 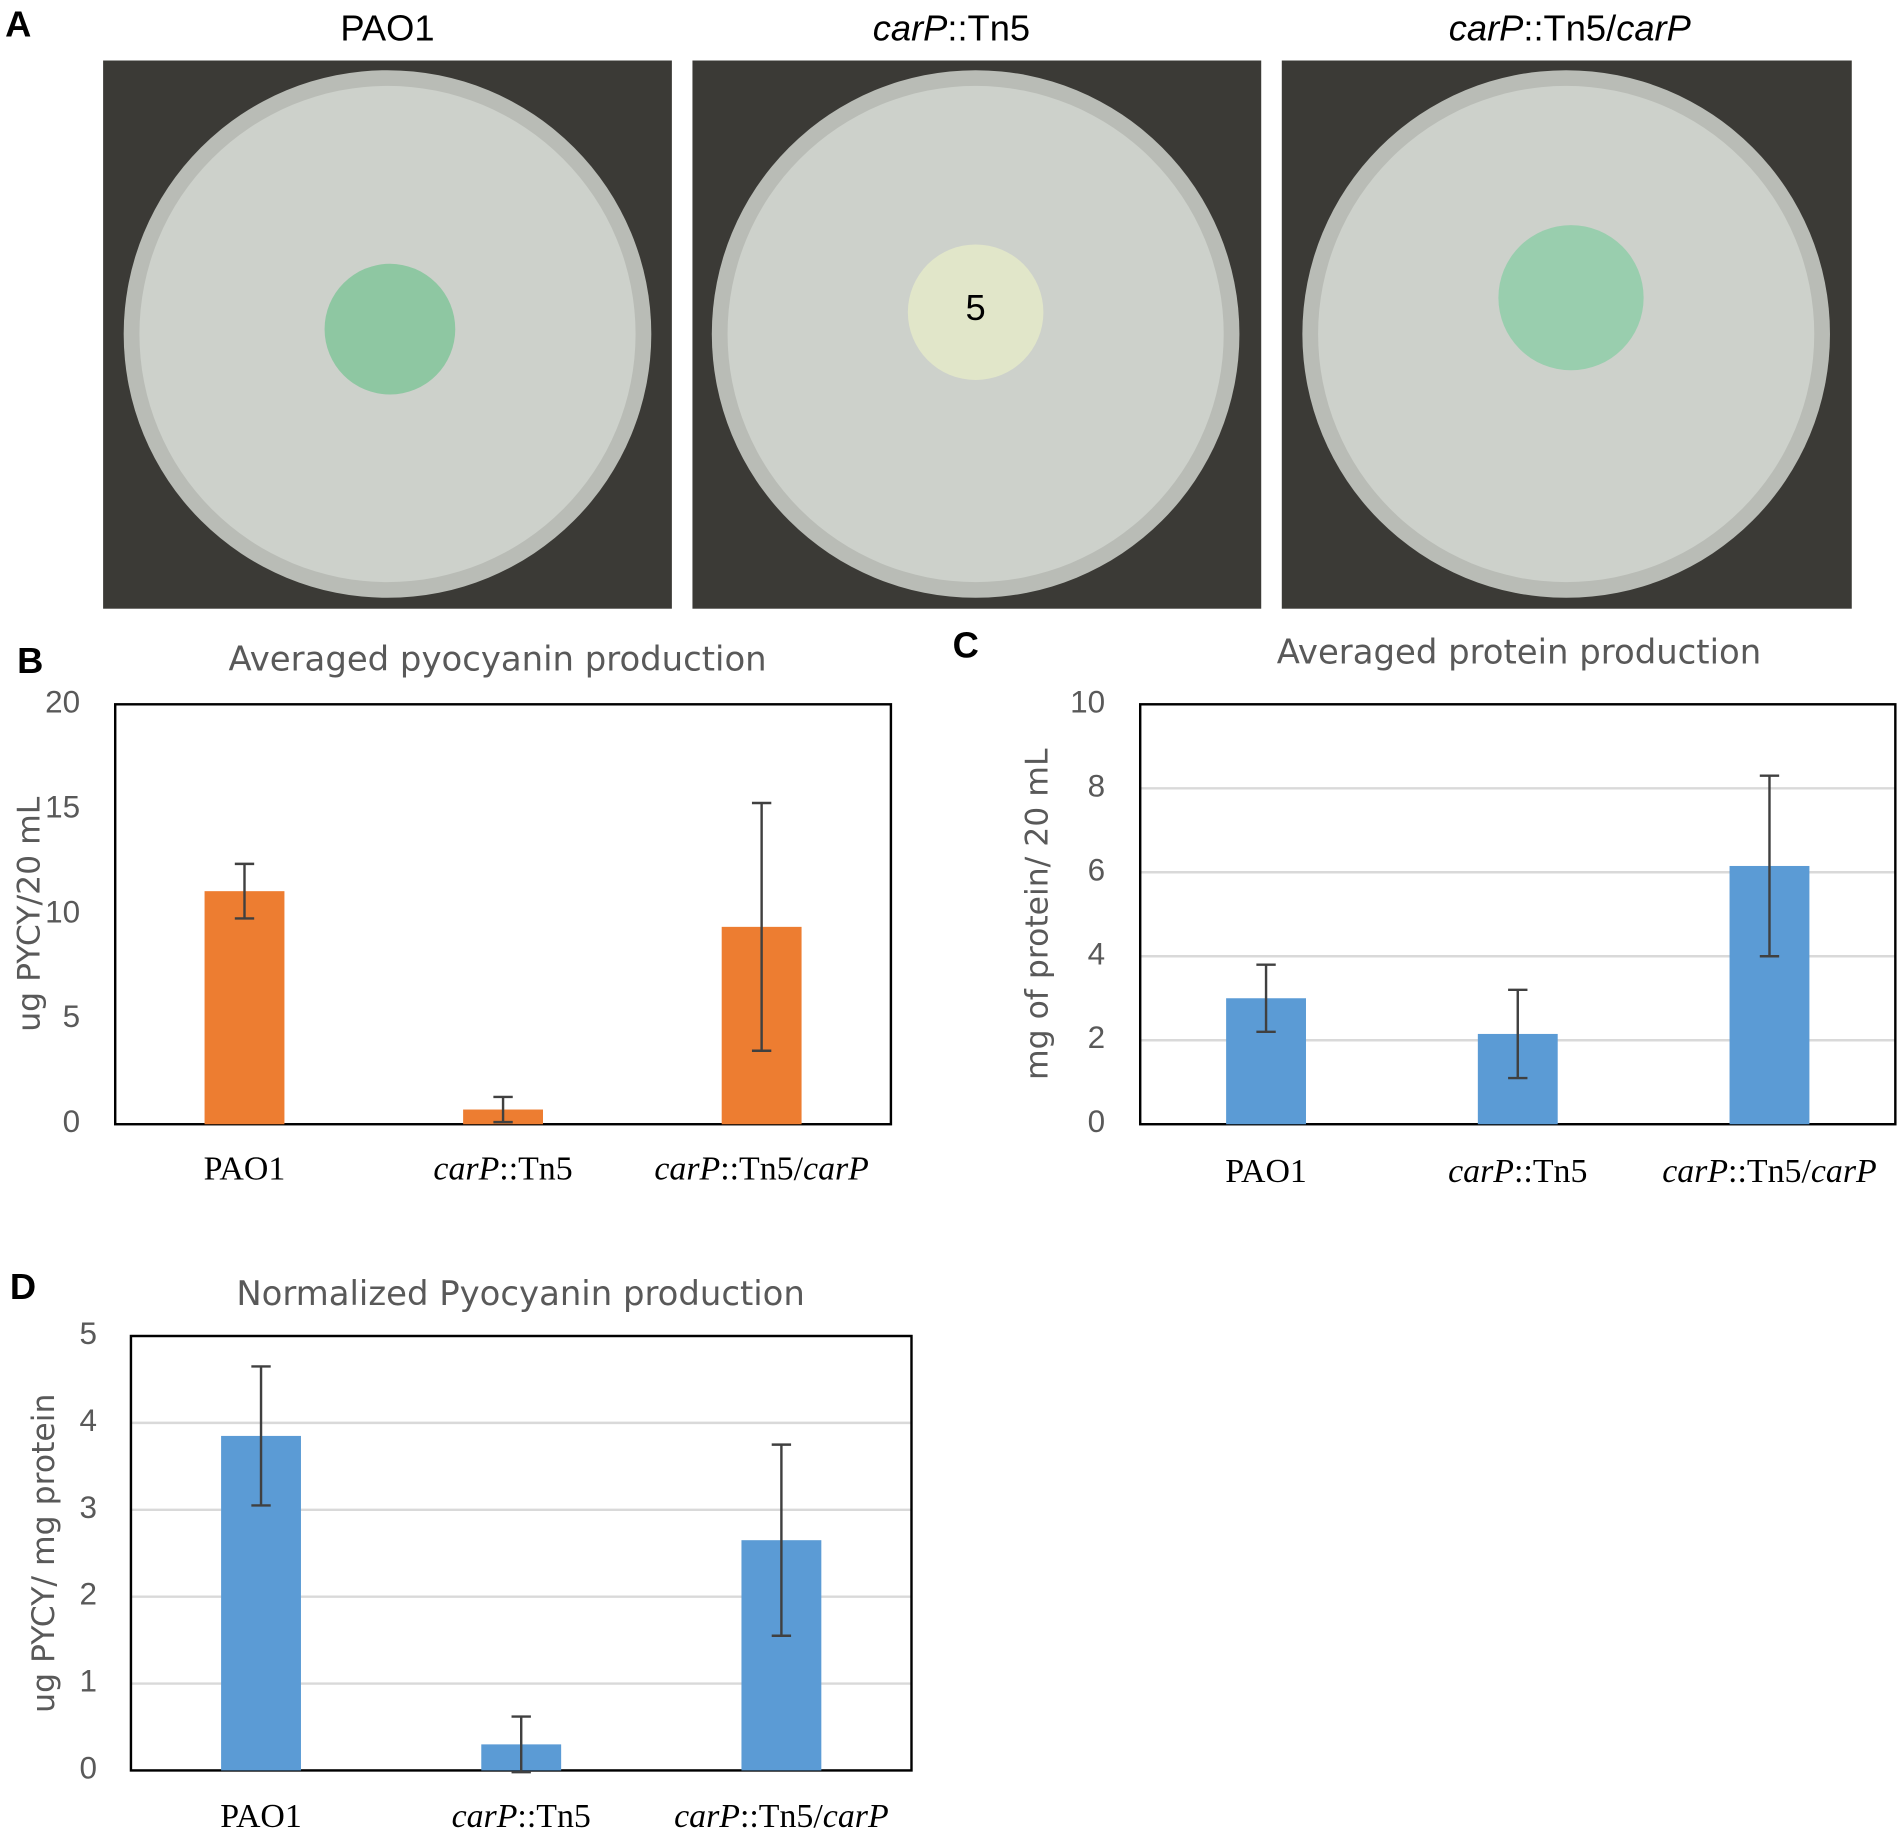 I want to click on y-tick-label: 15, so click(x=62, y=807).